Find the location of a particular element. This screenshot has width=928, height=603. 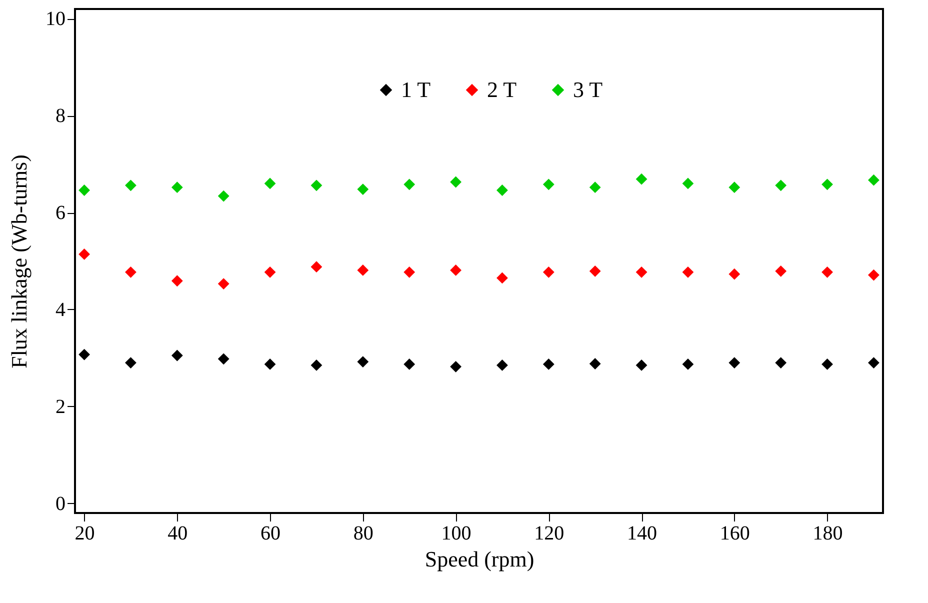

x-tick-label: 160 is located at coordinates (735, 533).